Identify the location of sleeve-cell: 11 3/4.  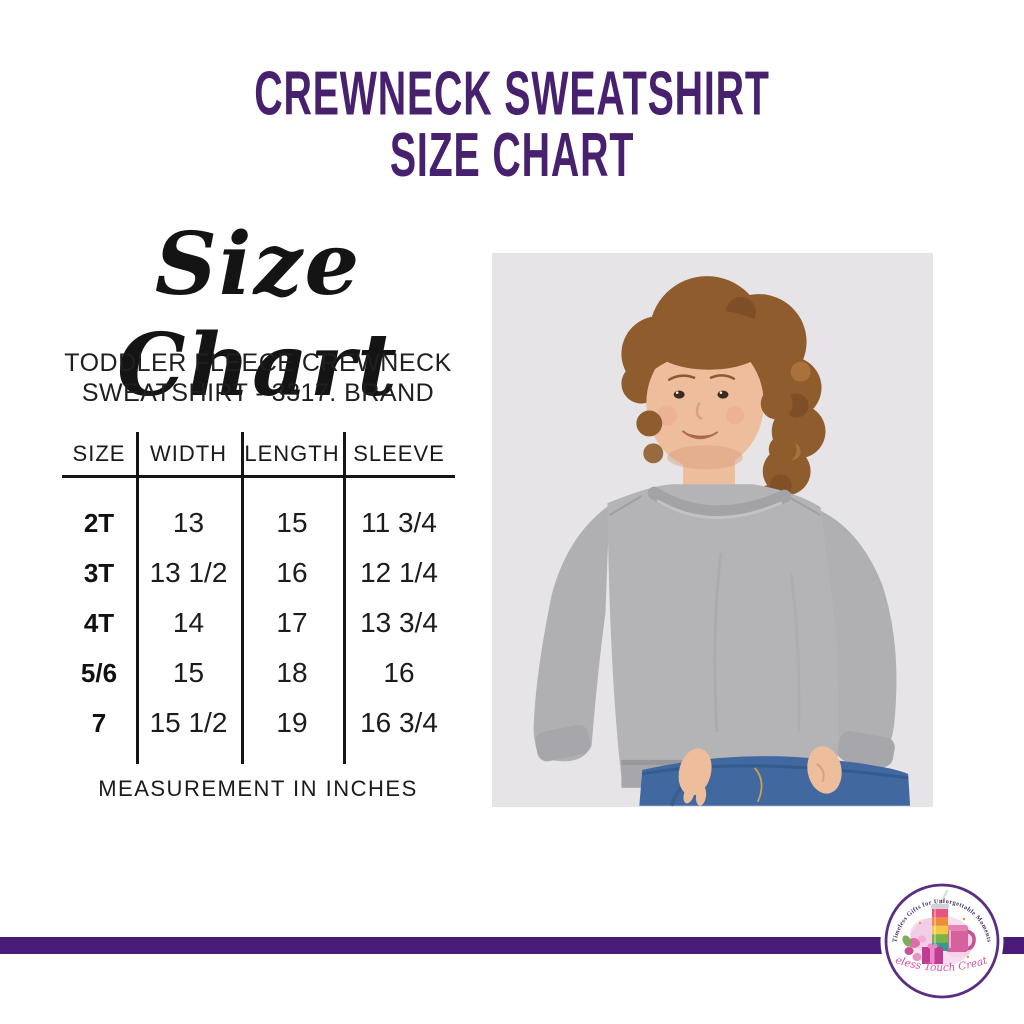
(399, 522).